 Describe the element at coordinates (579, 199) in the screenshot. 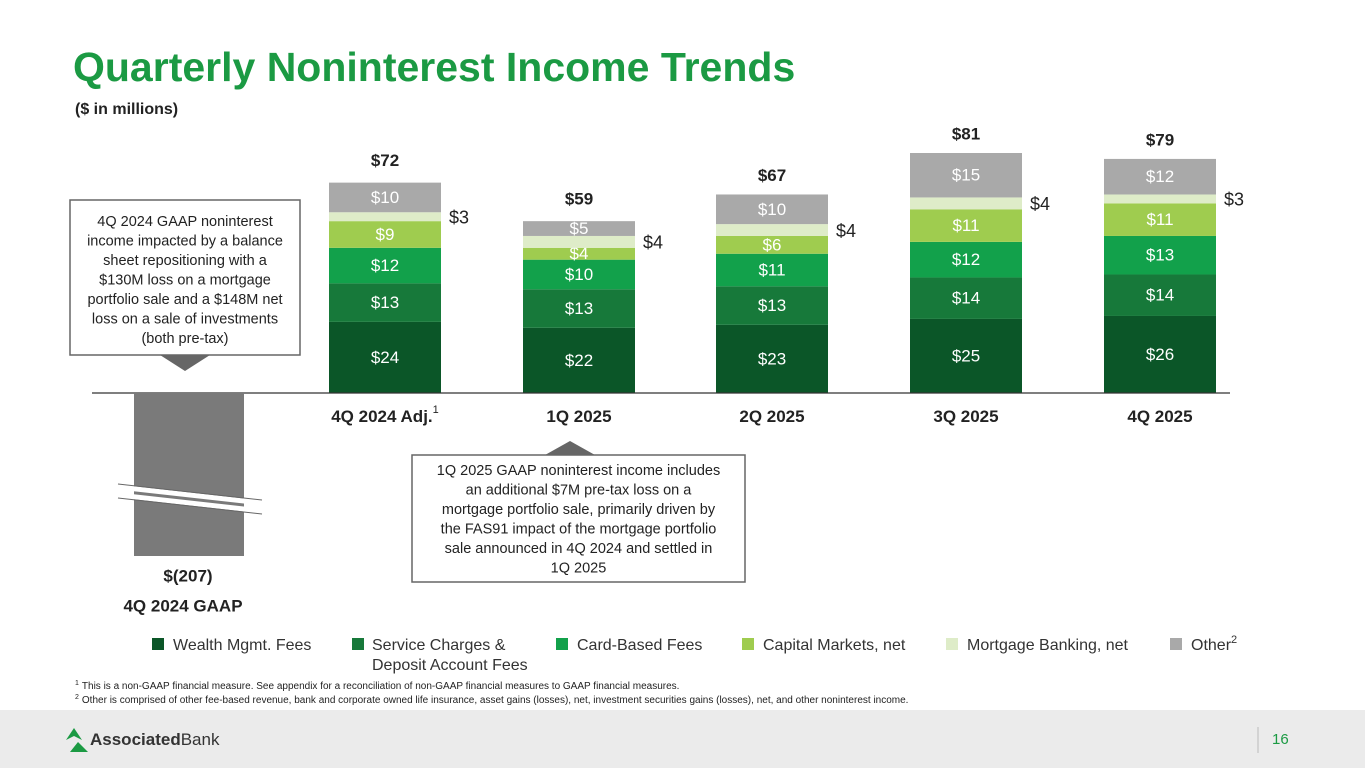

I see `total-label: $59` at that location.